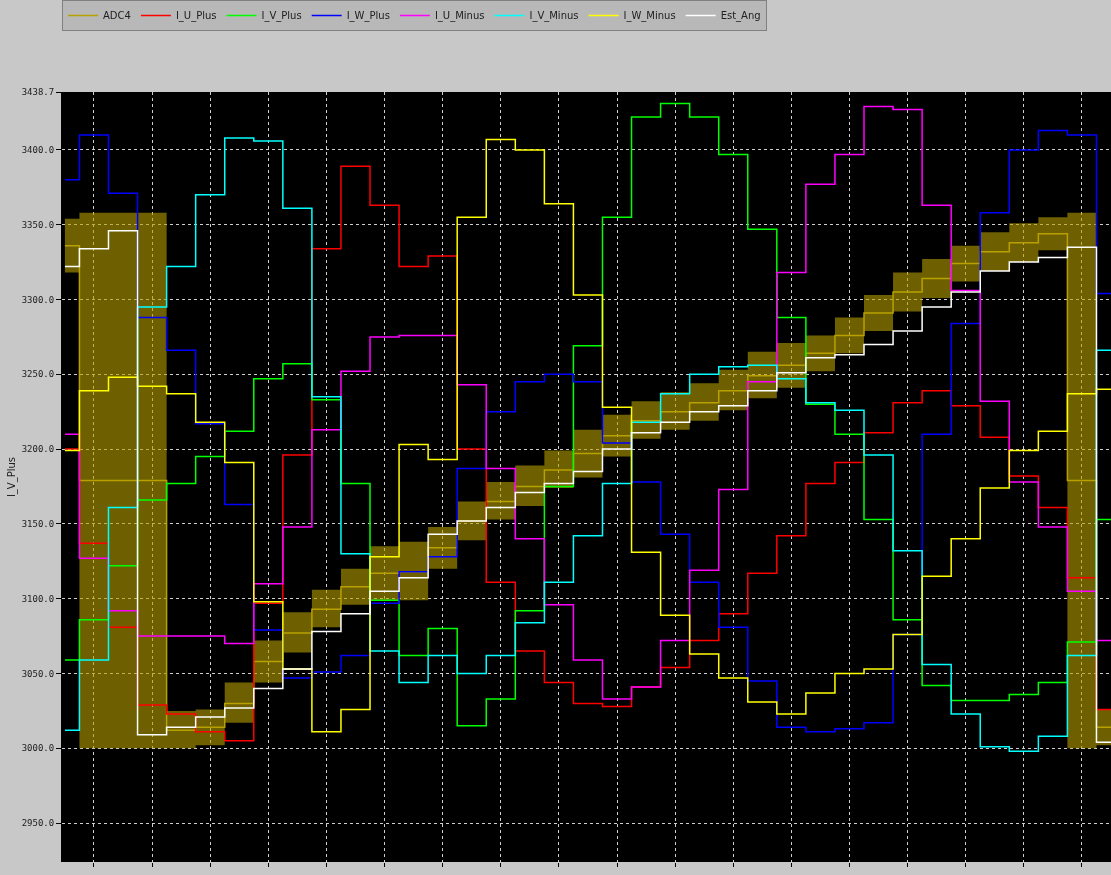 The image size is (1111, 875). Describe the element at coordinates (368, 16) in the screenshot. I see `legend-label: I_W_Plus` at that location.